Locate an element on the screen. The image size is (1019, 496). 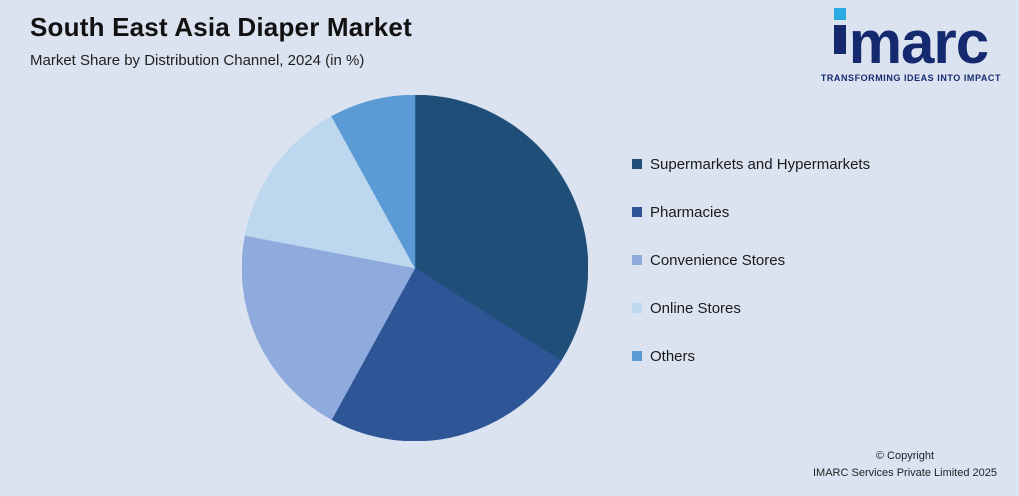
imarc-logo: marc TRANSFORMING IDEAS INTO IMPACT is located at coordinates (911, 45).